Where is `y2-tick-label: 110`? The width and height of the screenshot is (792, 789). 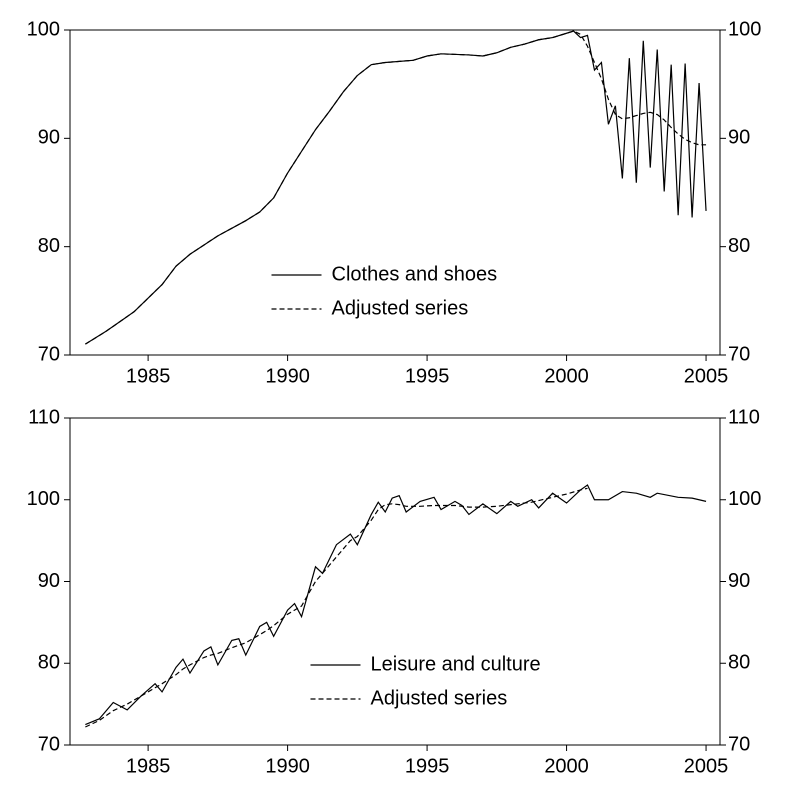
y2-tick-label: 110 is located at coordinates (744, 417).